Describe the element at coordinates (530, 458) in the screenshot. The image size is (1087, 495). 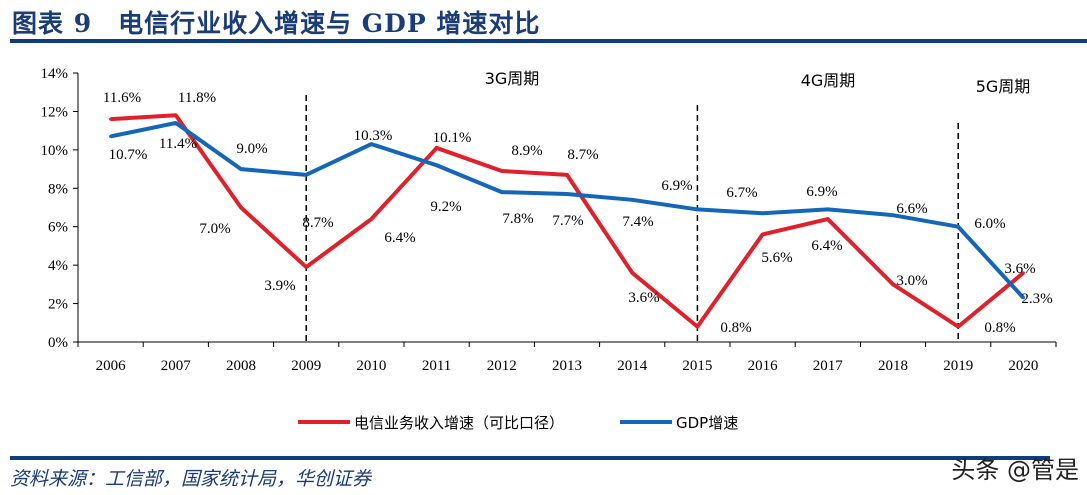
I see `footer-rule` at that location.